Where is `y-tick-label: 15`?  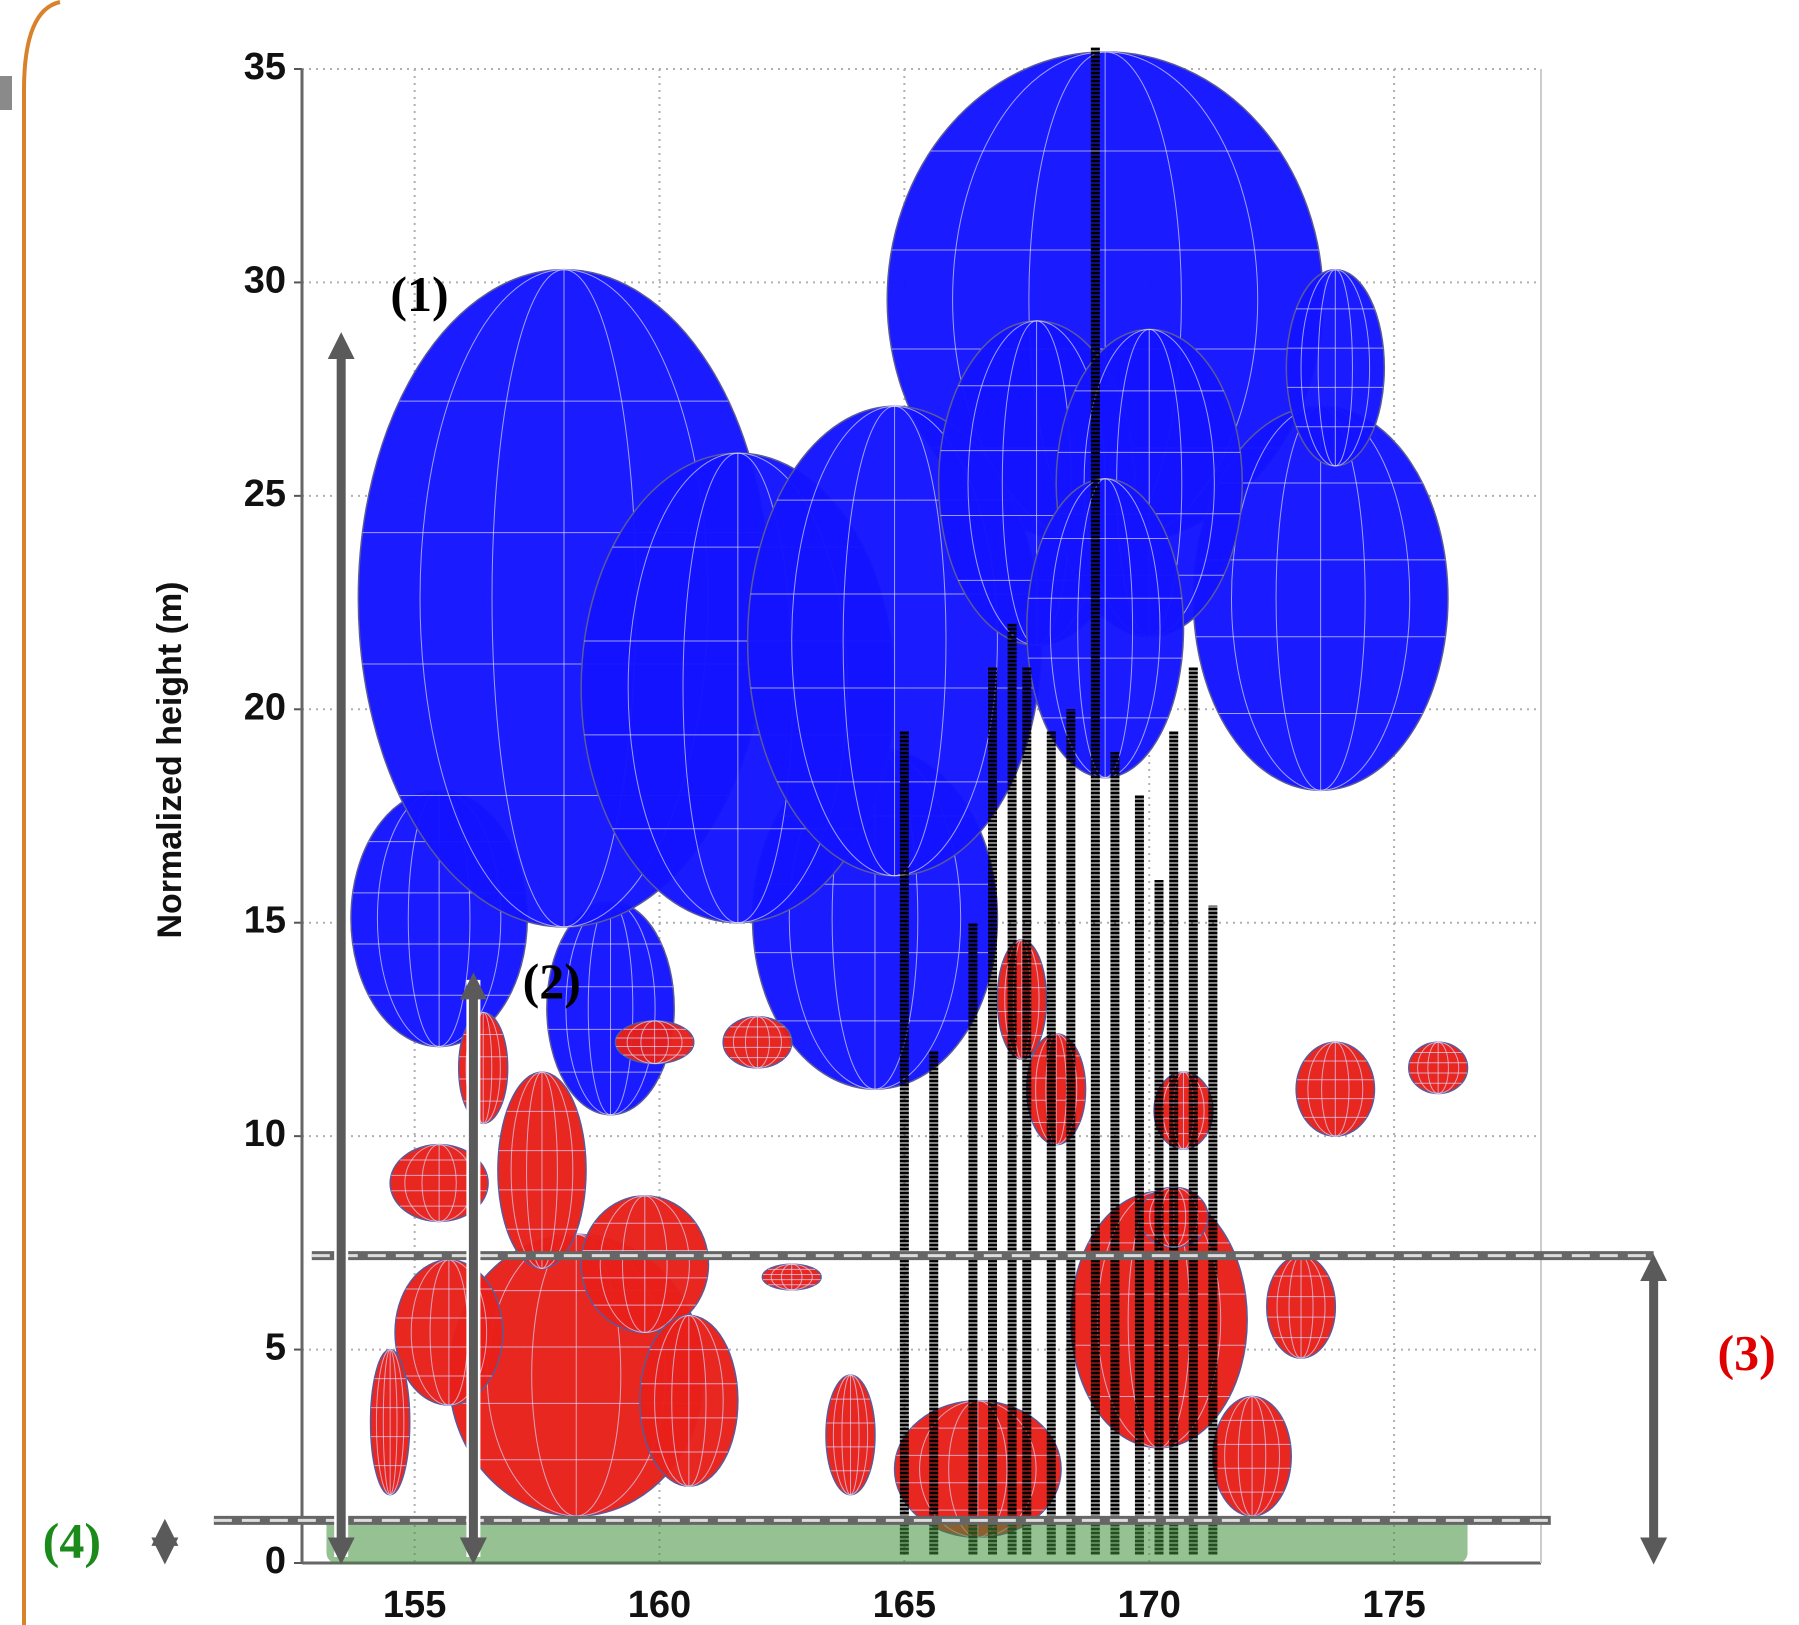
y-tick-label: 15 is located at coordinates (265, 921).